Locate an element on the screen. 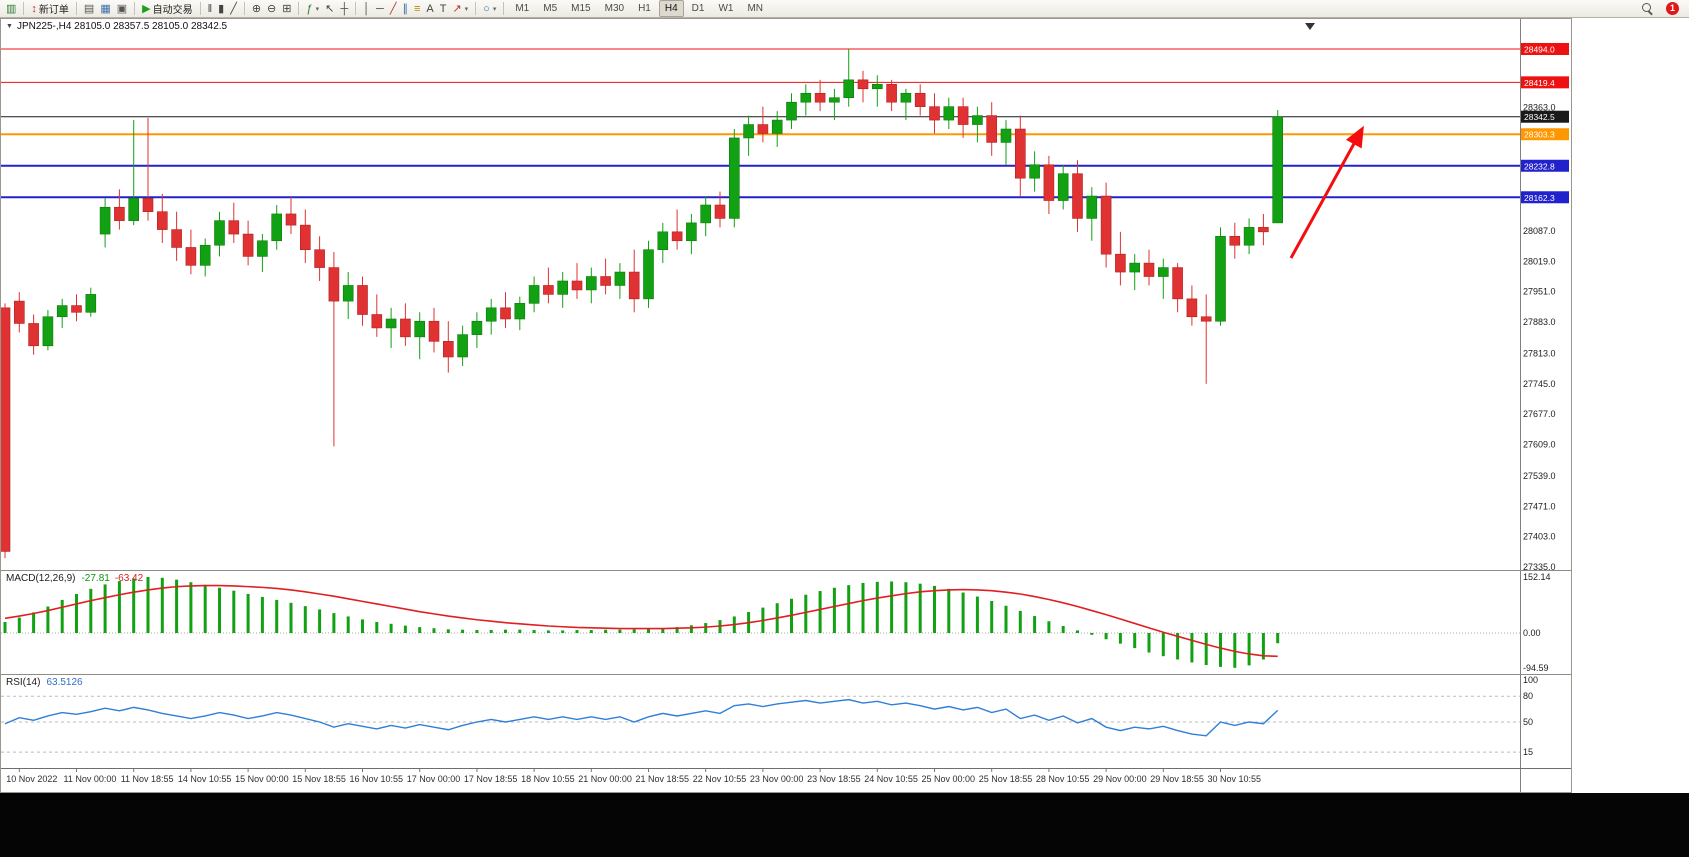  time-label: 14 Nov 10:55 is located at coordinates (205, 779).